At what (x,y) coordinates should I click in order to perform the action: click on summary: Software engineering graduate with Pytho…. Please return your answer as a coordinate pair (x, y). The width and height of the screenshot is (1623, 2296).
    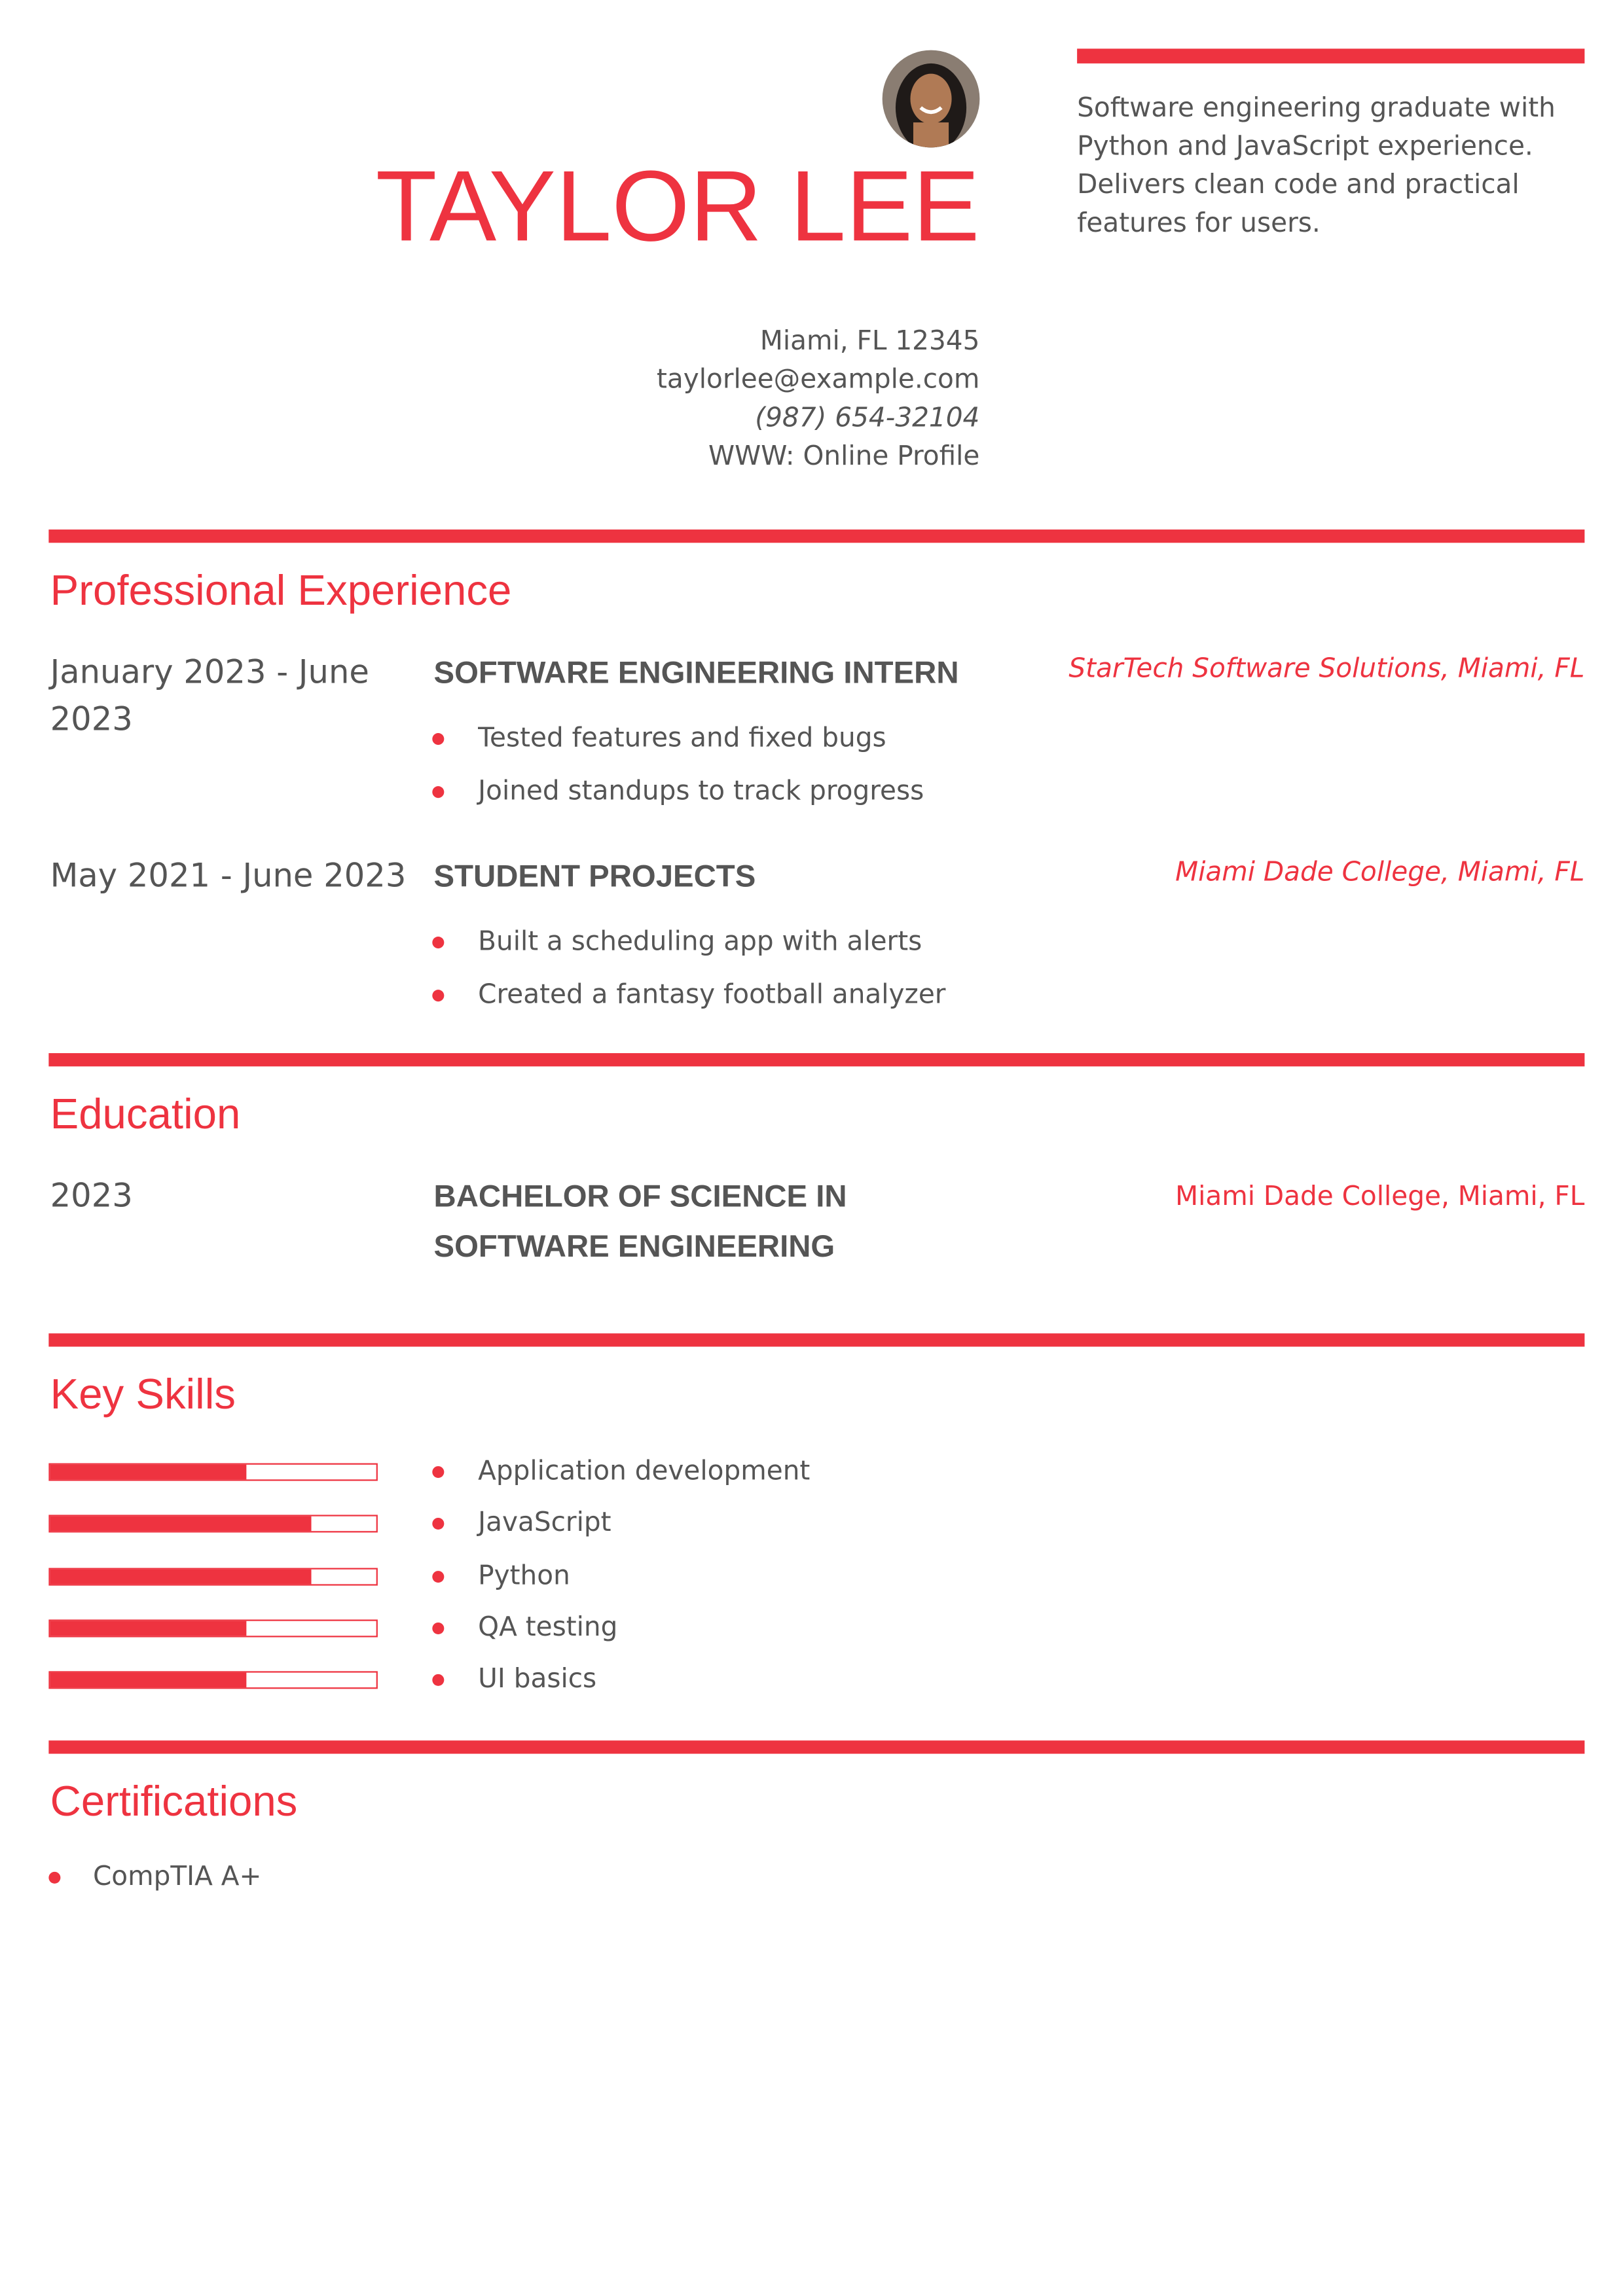
    Looking at the image, I should click on (1316, 166).